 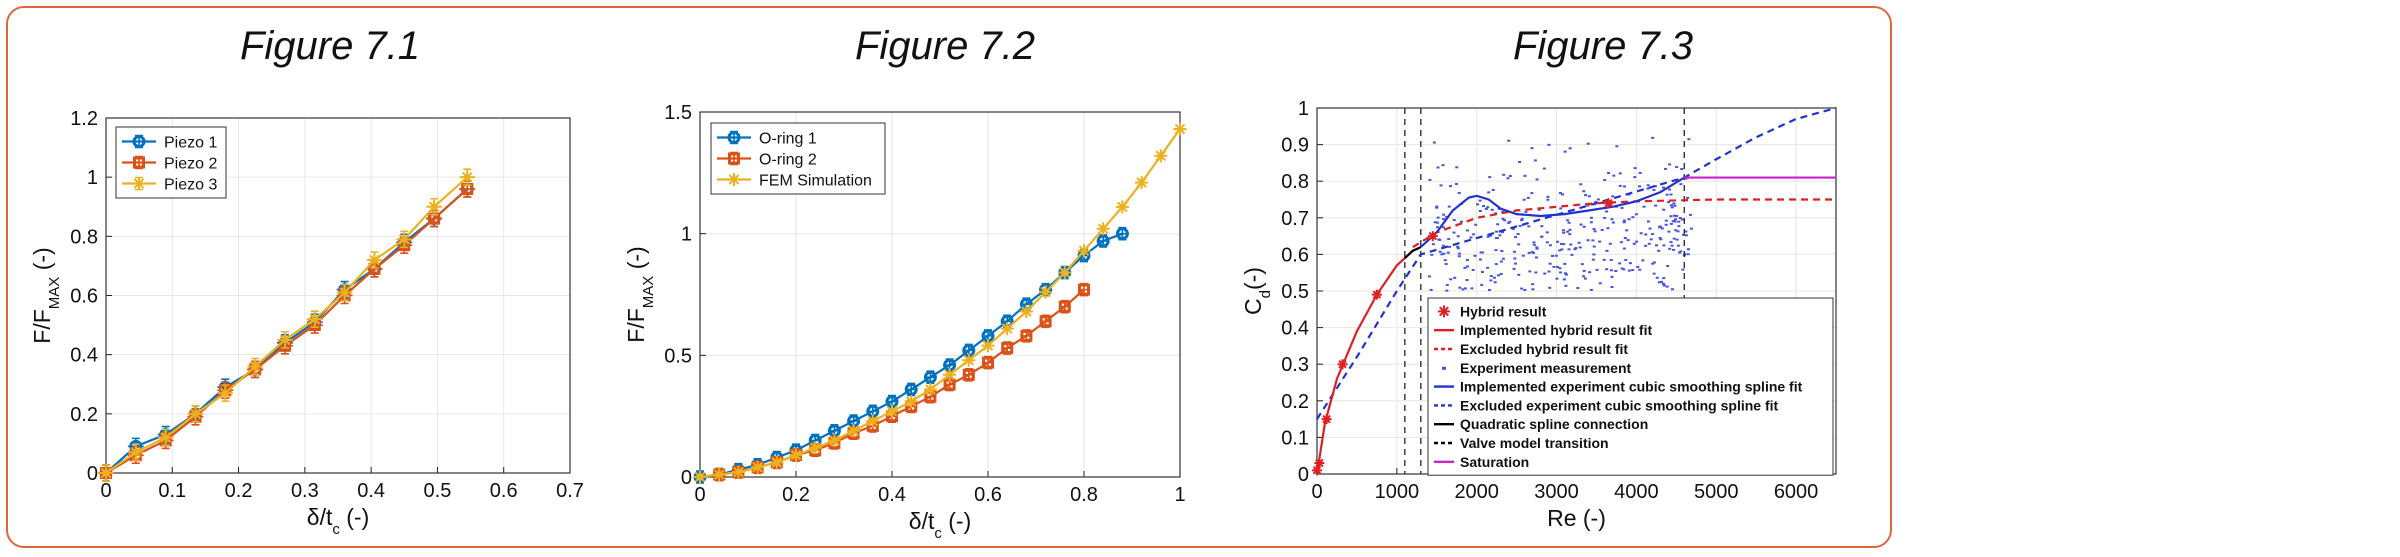 I want to click on x-tick-label: 0.7, so click(x=570, y=491).